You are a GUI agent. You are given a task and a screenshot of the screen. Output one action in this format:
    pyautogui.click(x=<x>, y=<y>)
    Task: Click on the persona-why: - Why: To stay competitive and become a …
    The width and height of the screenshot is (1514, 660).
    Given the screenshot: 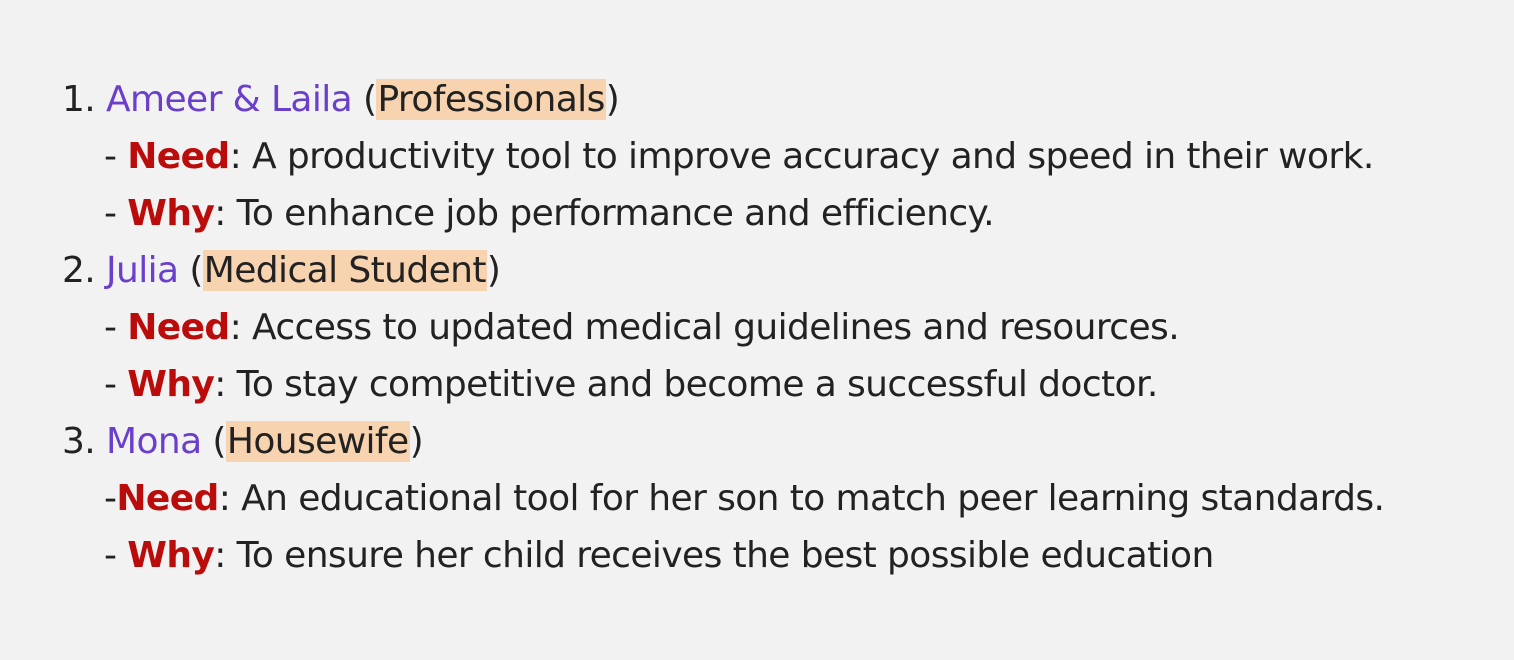 What is the action you would take?
    pyautogui.click(x=723, y=384)
    